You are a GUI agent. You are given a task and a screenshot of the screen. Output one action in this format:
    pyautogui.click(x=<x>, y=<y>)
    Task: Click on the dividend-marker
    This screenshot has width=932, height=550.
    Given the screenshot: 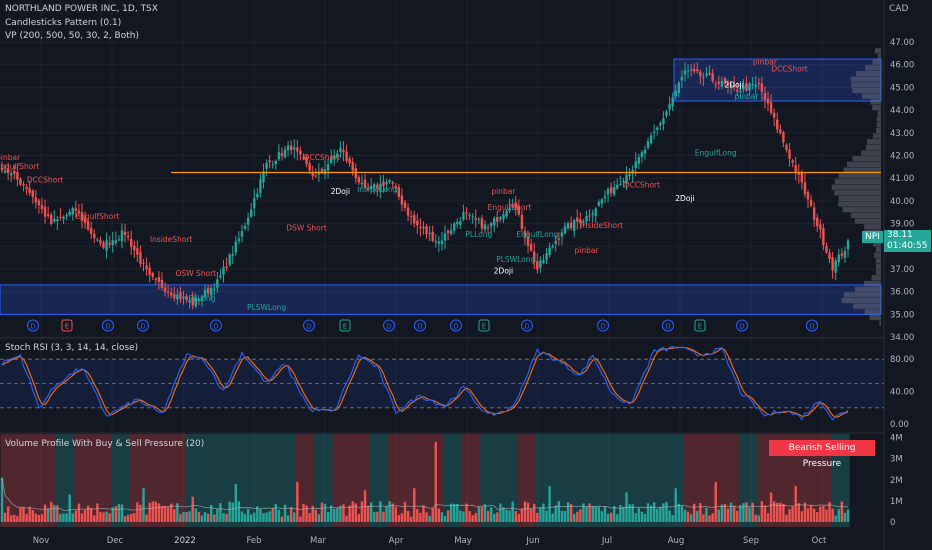 What is the action you would take?
    pyautogui.click(x=389, y=325)
    